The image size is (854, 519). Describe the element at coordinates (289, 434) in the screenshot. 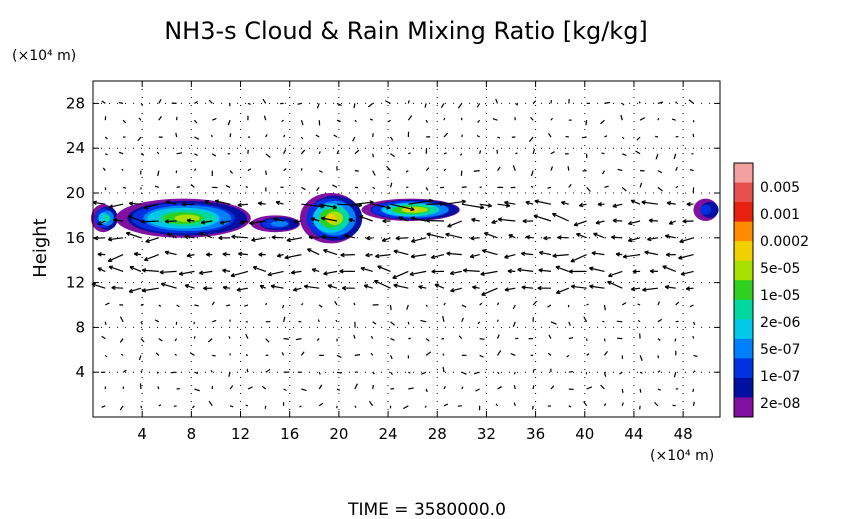

I see `x-tick-label: 16` at that location.